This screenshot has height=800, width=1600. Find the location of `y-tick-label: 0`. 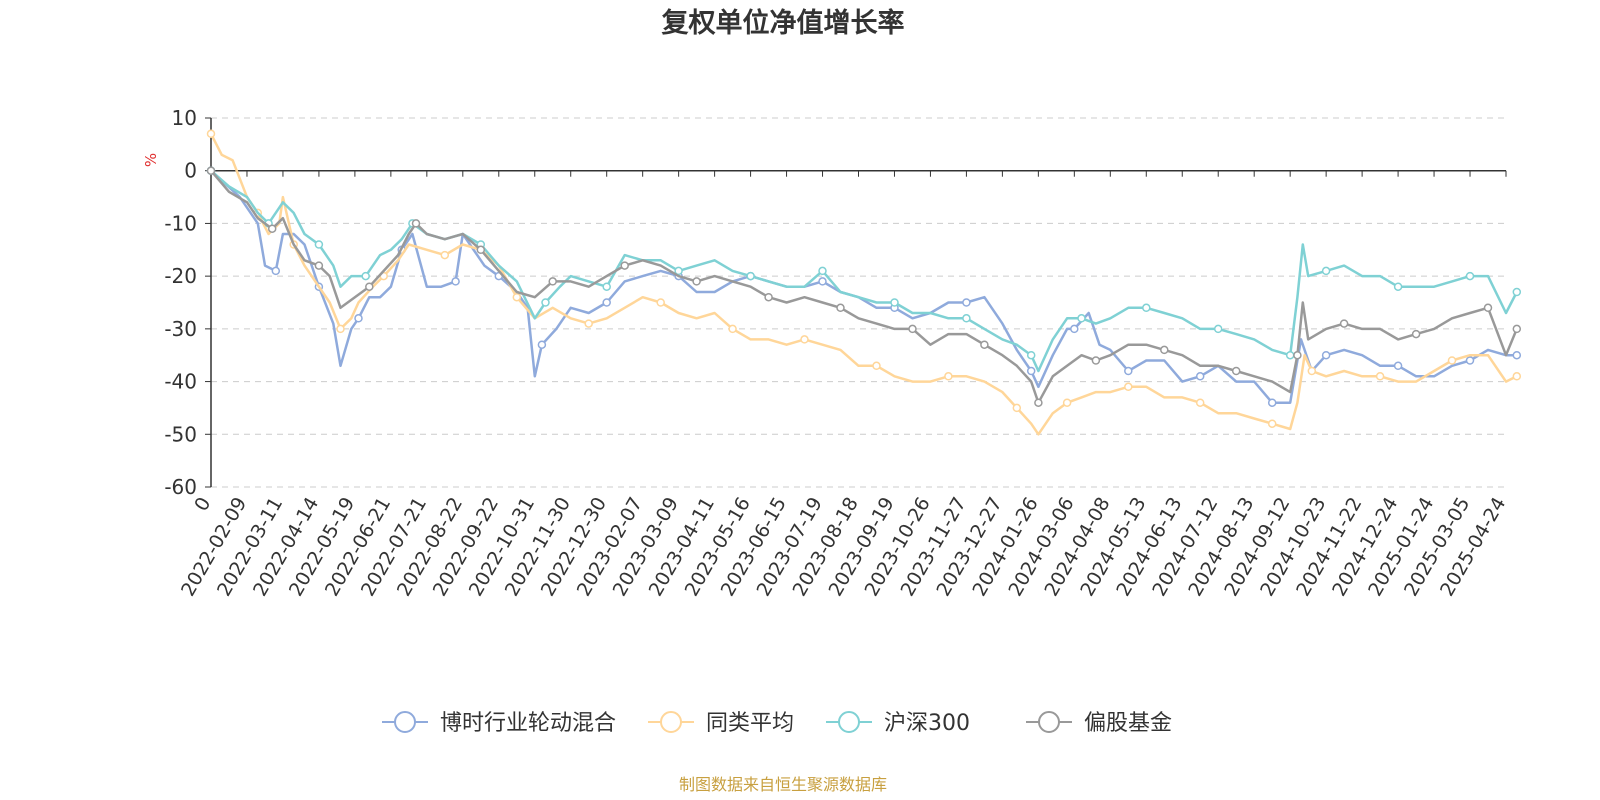

y-tick-label: 0 is located at coordinates (190, 171).